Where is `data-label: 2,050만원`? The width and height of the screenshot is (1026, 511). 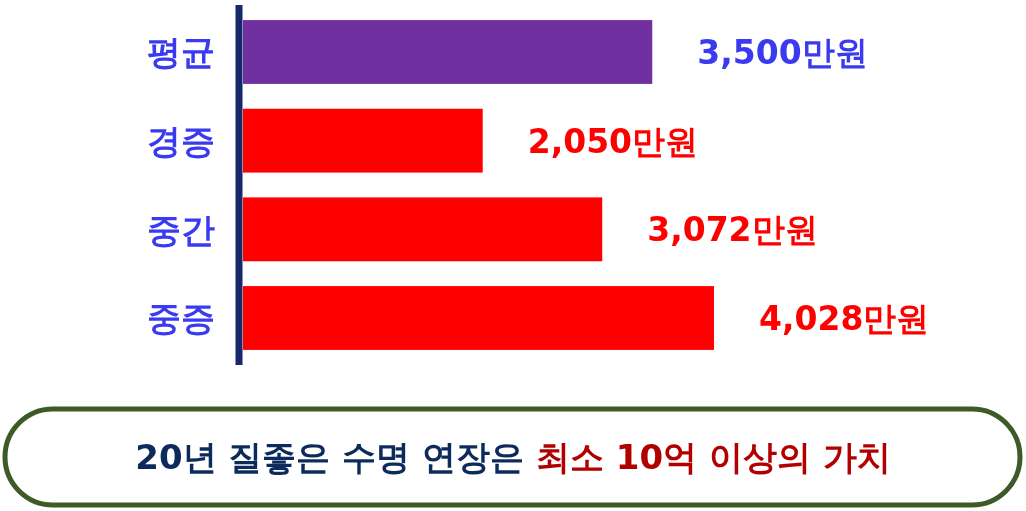 data-label: 2,050만원 is located at coordinates (613, 141).